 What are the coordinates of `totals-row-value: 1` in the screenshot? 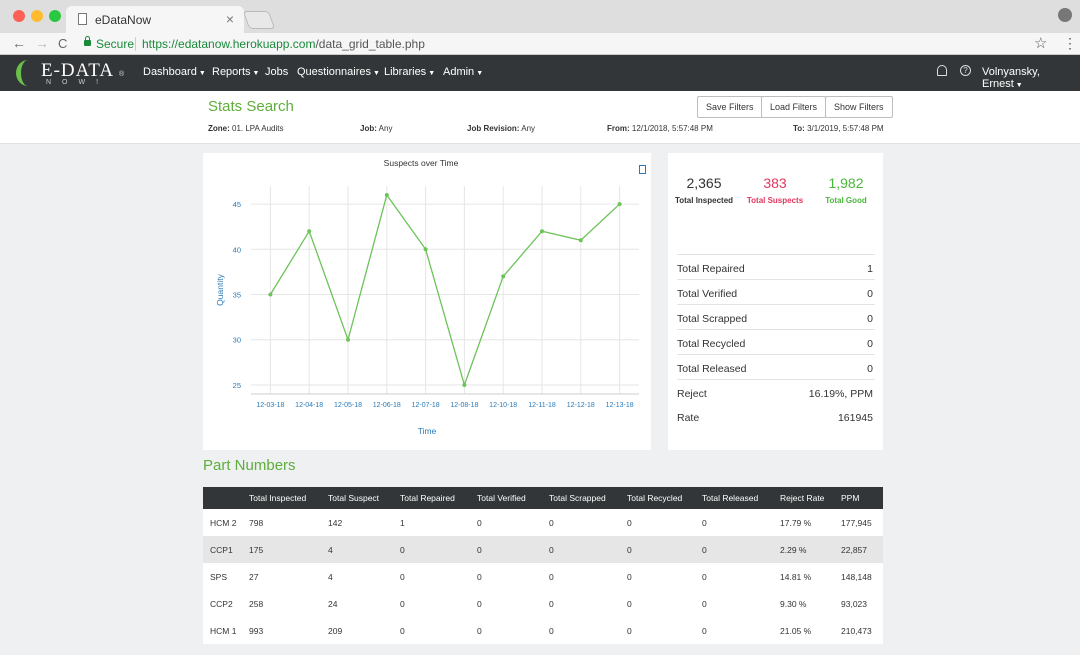 It's located at (870, 269).